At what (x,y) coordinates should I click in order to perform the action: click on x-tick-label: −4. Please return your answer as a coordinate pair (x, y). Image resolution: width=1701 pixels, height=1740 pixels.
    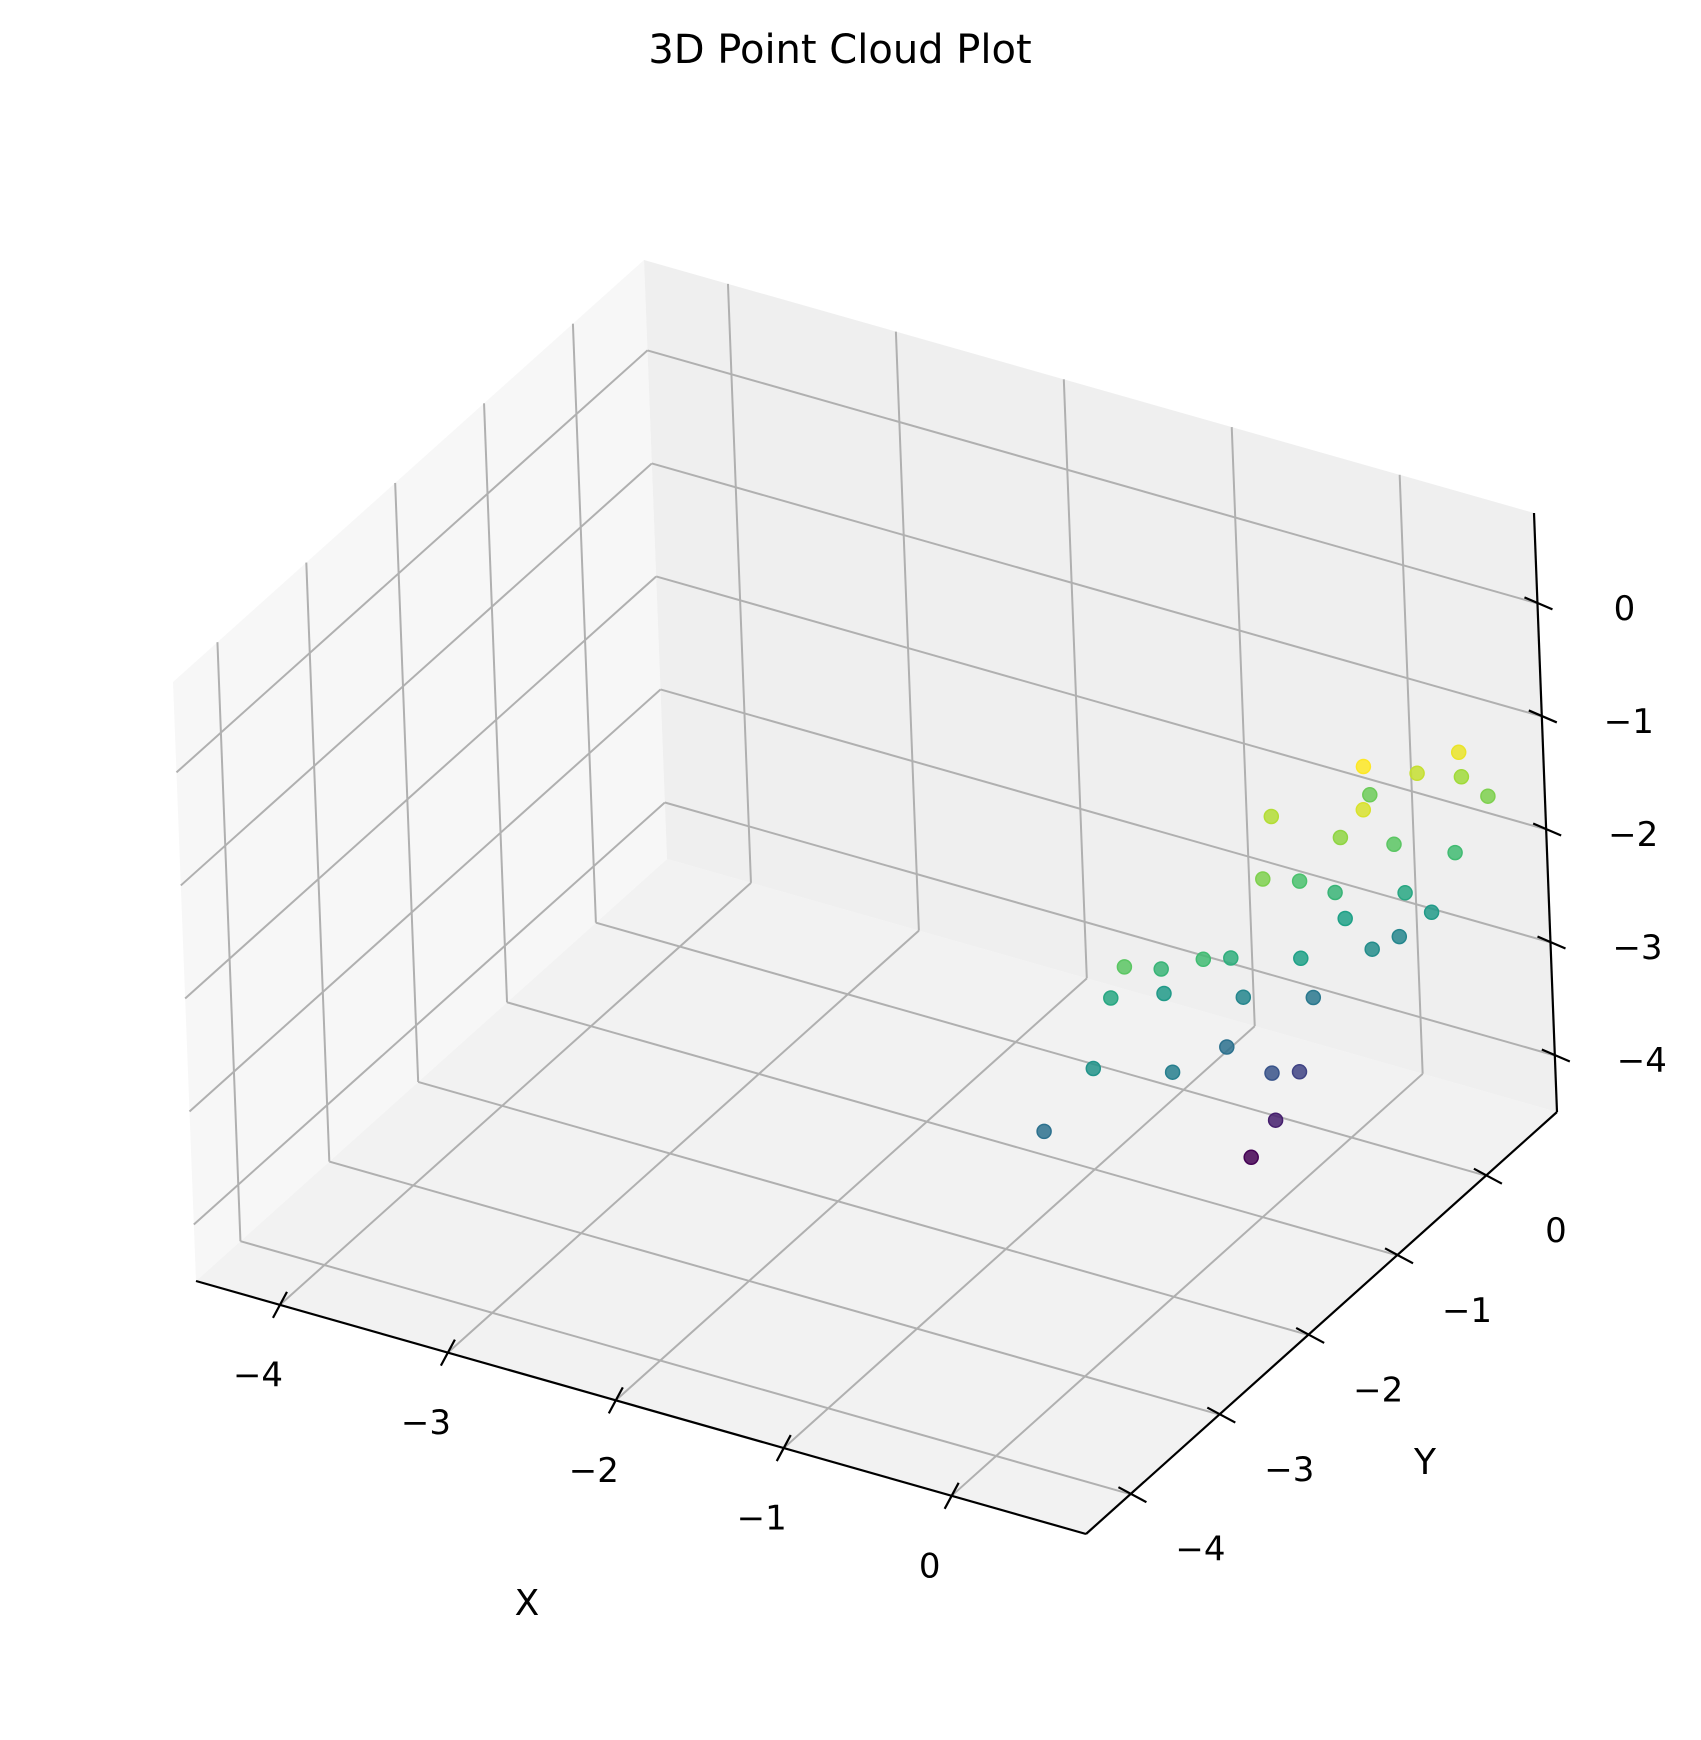
    Looking at the image, I should click on (258, 1375).